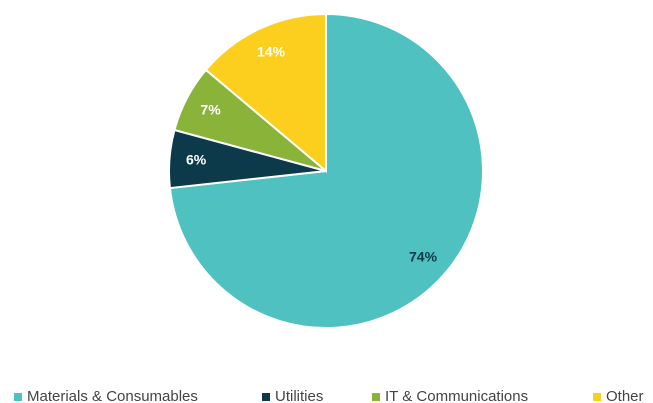  I want to click on value-label: 6%, so click(196, 160).